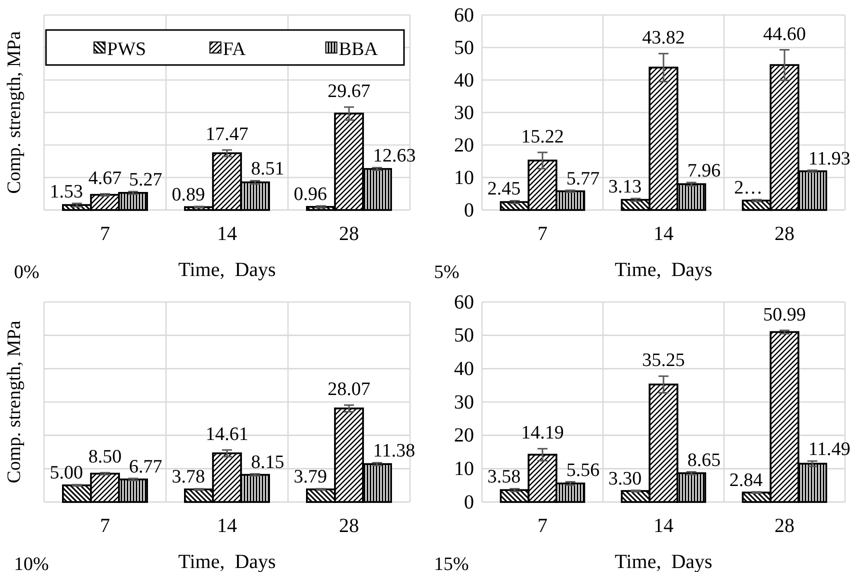  Describe the element at coordinates (583, 470) in the screenshot. I see `data-label: 5.56` at that location.